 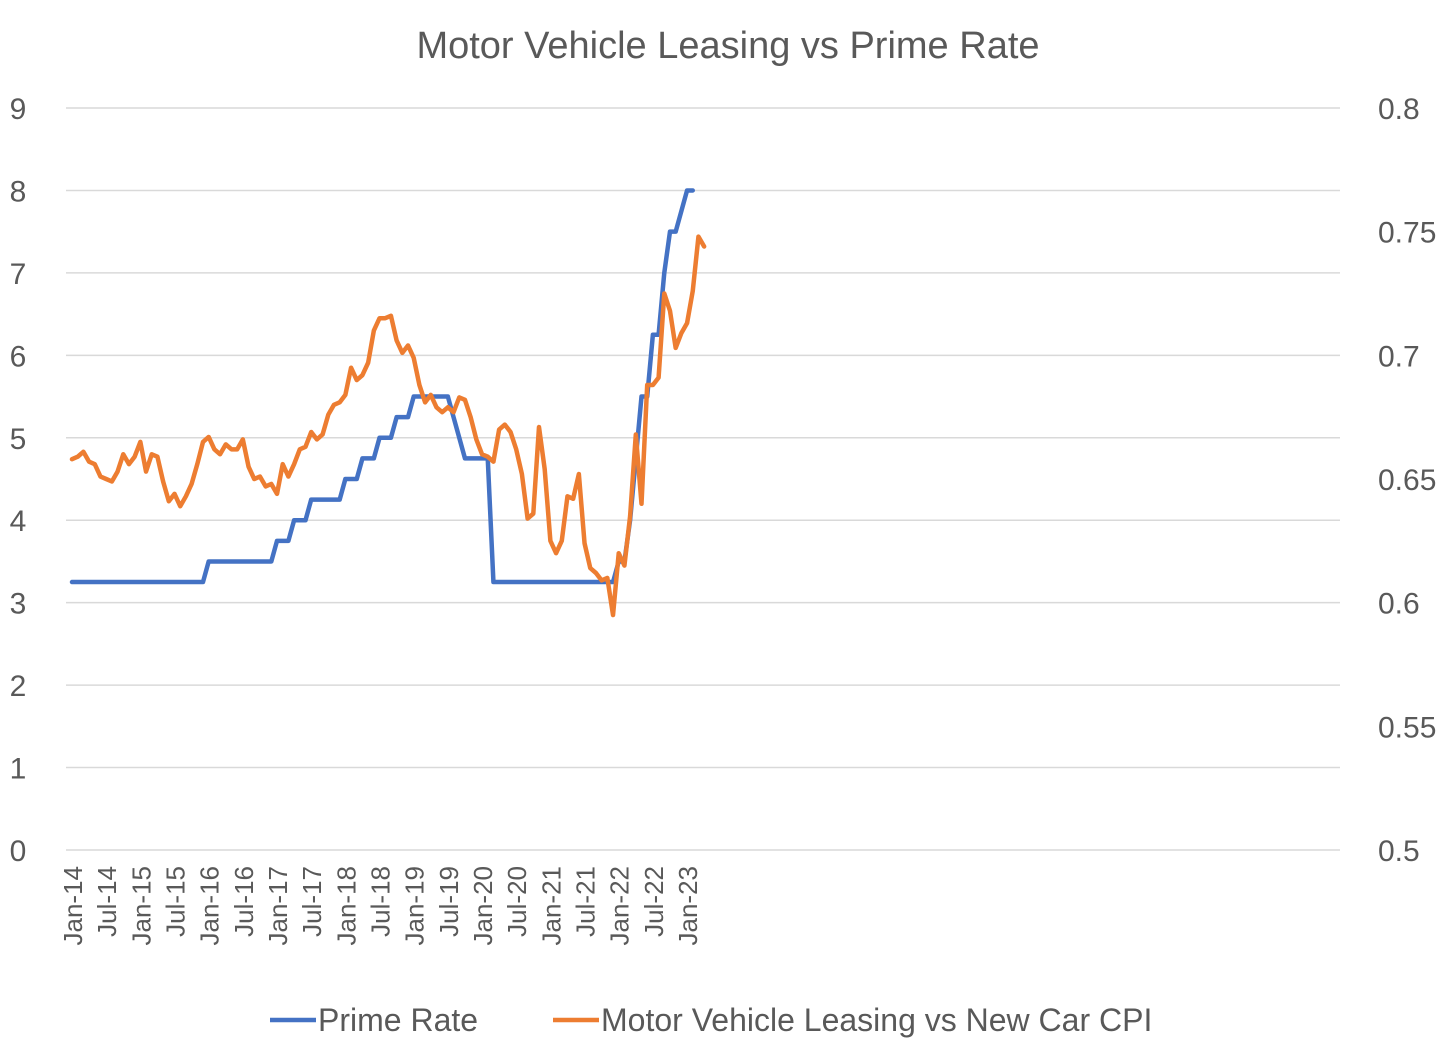 I want to click on x-axis-tick-label: Jan-19, so click(x=415, y=906).